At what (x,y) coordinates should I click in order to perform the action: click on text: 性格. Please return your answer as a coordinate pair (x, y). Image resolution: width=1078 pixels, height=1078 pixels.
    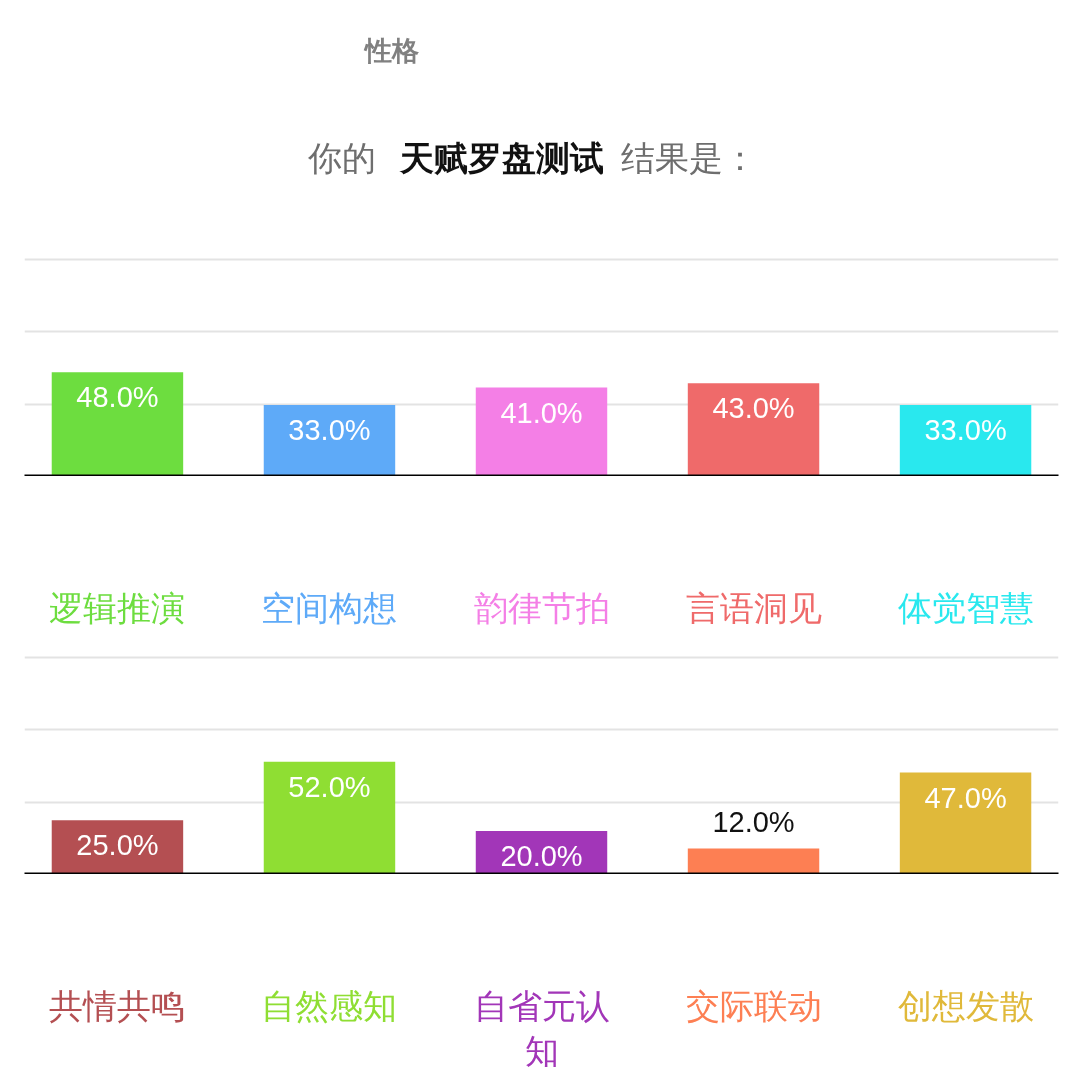
    Looking at the image, I should click on (391, 50).